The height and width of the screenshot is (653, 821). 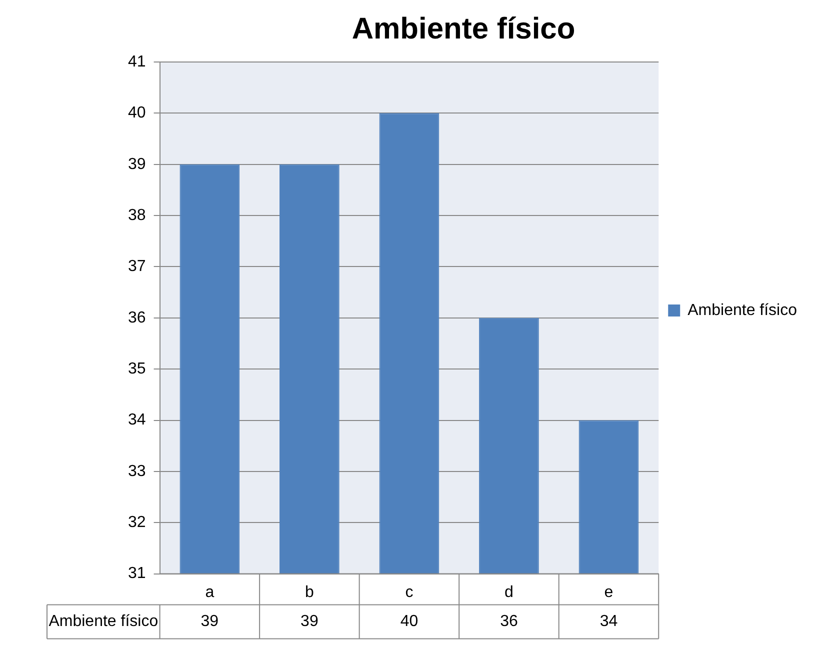 What do you see at coordinates (209, 592) in the screenshot?
I see `x-tick-label: a` at bounding box center [209, 592].